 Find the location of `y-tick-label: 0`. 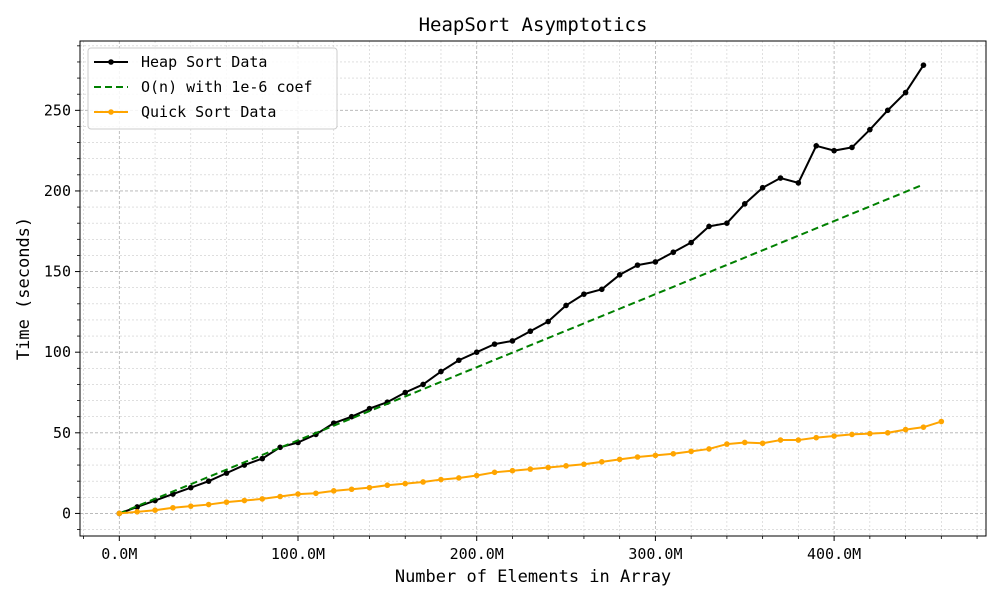

y-tick-label: 0 is located at coordinates (66, 513).